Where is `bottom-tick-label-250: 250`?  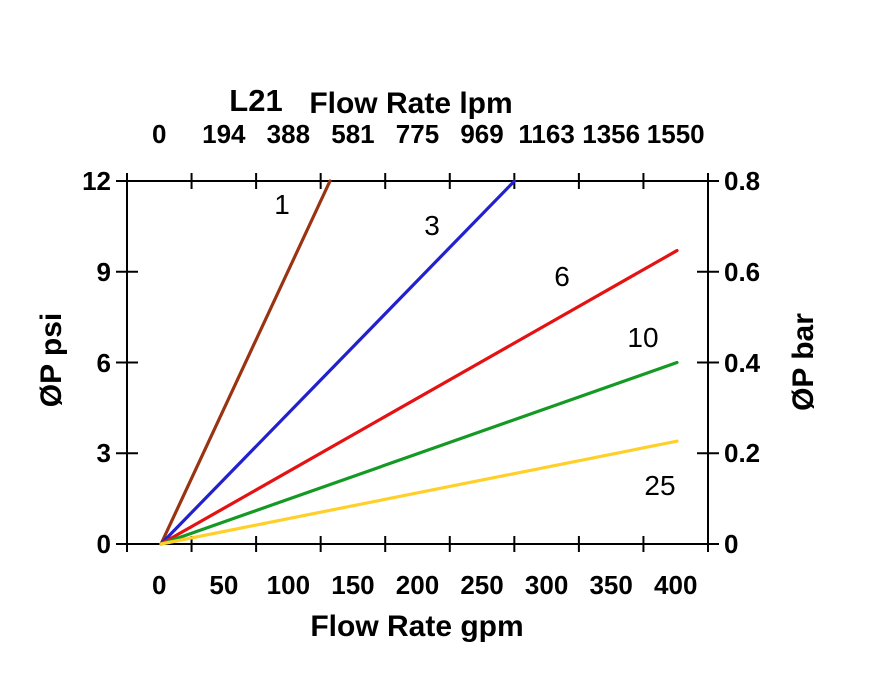
bottom-tick-label-250: 250 is located at coordinates (482, 585).